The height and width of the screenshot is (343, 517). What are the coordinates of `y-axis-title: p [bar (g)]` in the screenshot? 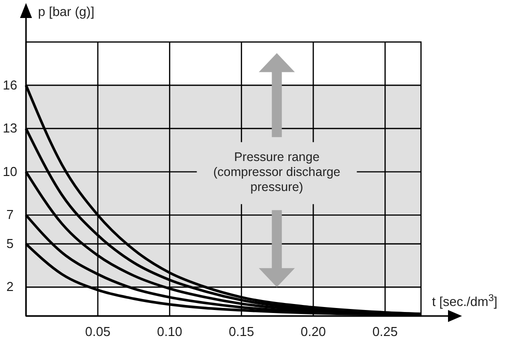 It's located at (66, 11).